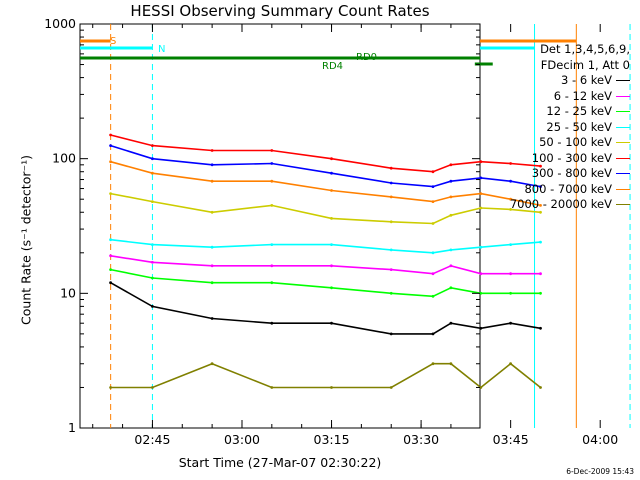 The width and height of the screenshot is (640, 480). Describe the element at coordinates (26, 240) in the screenshot. I see `y-axis-title: Count Rate (s⁻¹ detector⁻¹)` at that location.